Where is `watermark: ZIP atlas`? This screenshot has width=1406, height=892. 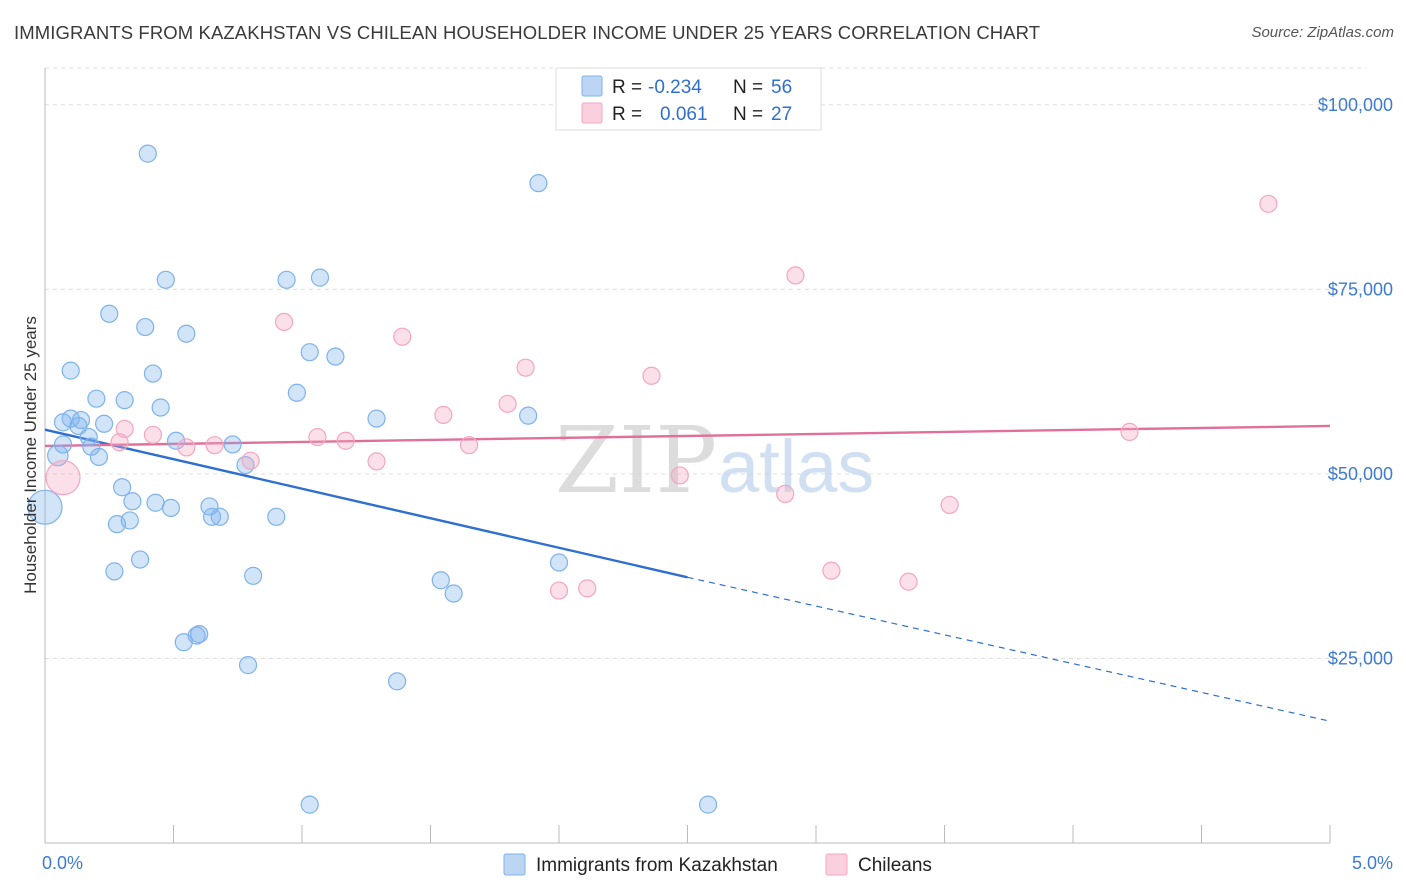
watermark: ZIP atlas is located at coordinates (714, 460).